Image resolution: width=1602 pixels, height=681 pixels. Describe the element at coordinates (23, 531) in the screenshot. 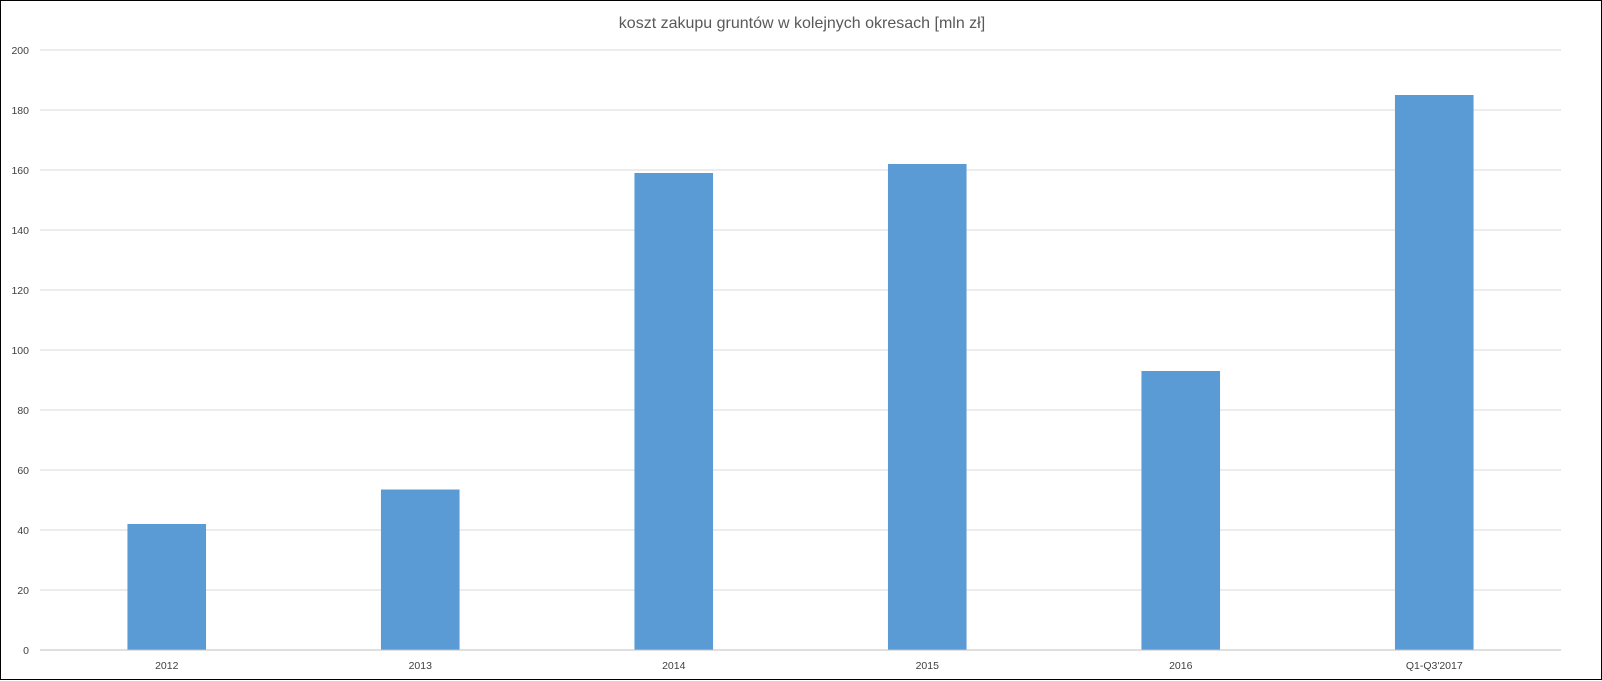

I see `y-tick-label: 40` at that location.